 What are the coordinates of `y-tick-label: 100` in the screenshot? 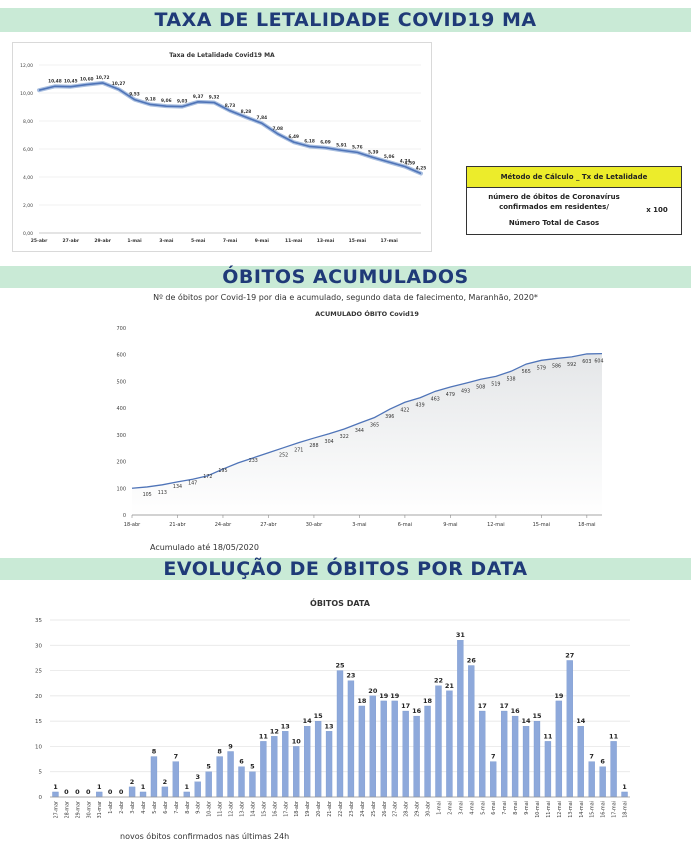 It's located at (121, 489).